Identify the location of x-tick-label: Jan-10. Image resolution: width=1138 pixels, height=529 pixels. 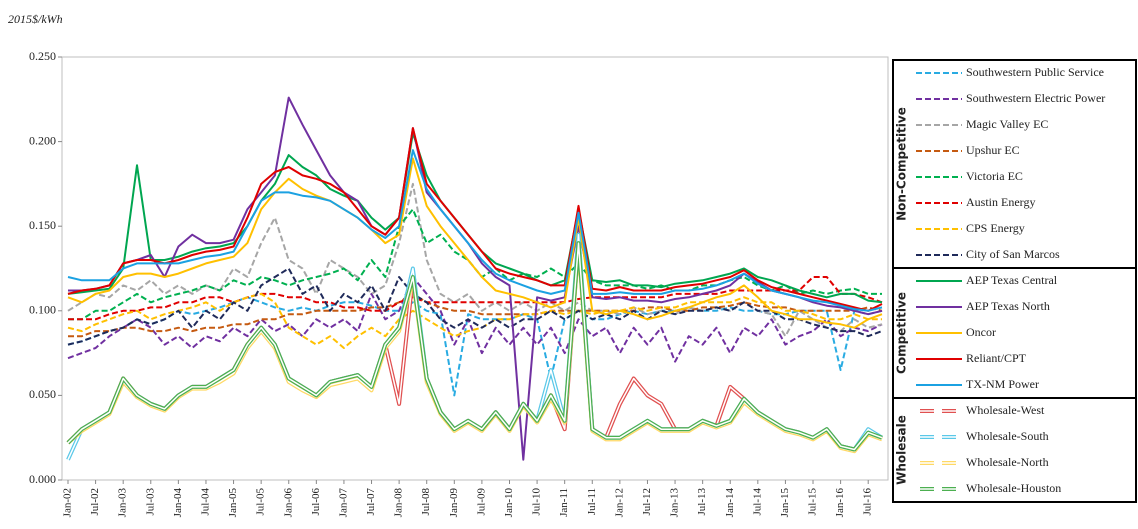
(509, 503).